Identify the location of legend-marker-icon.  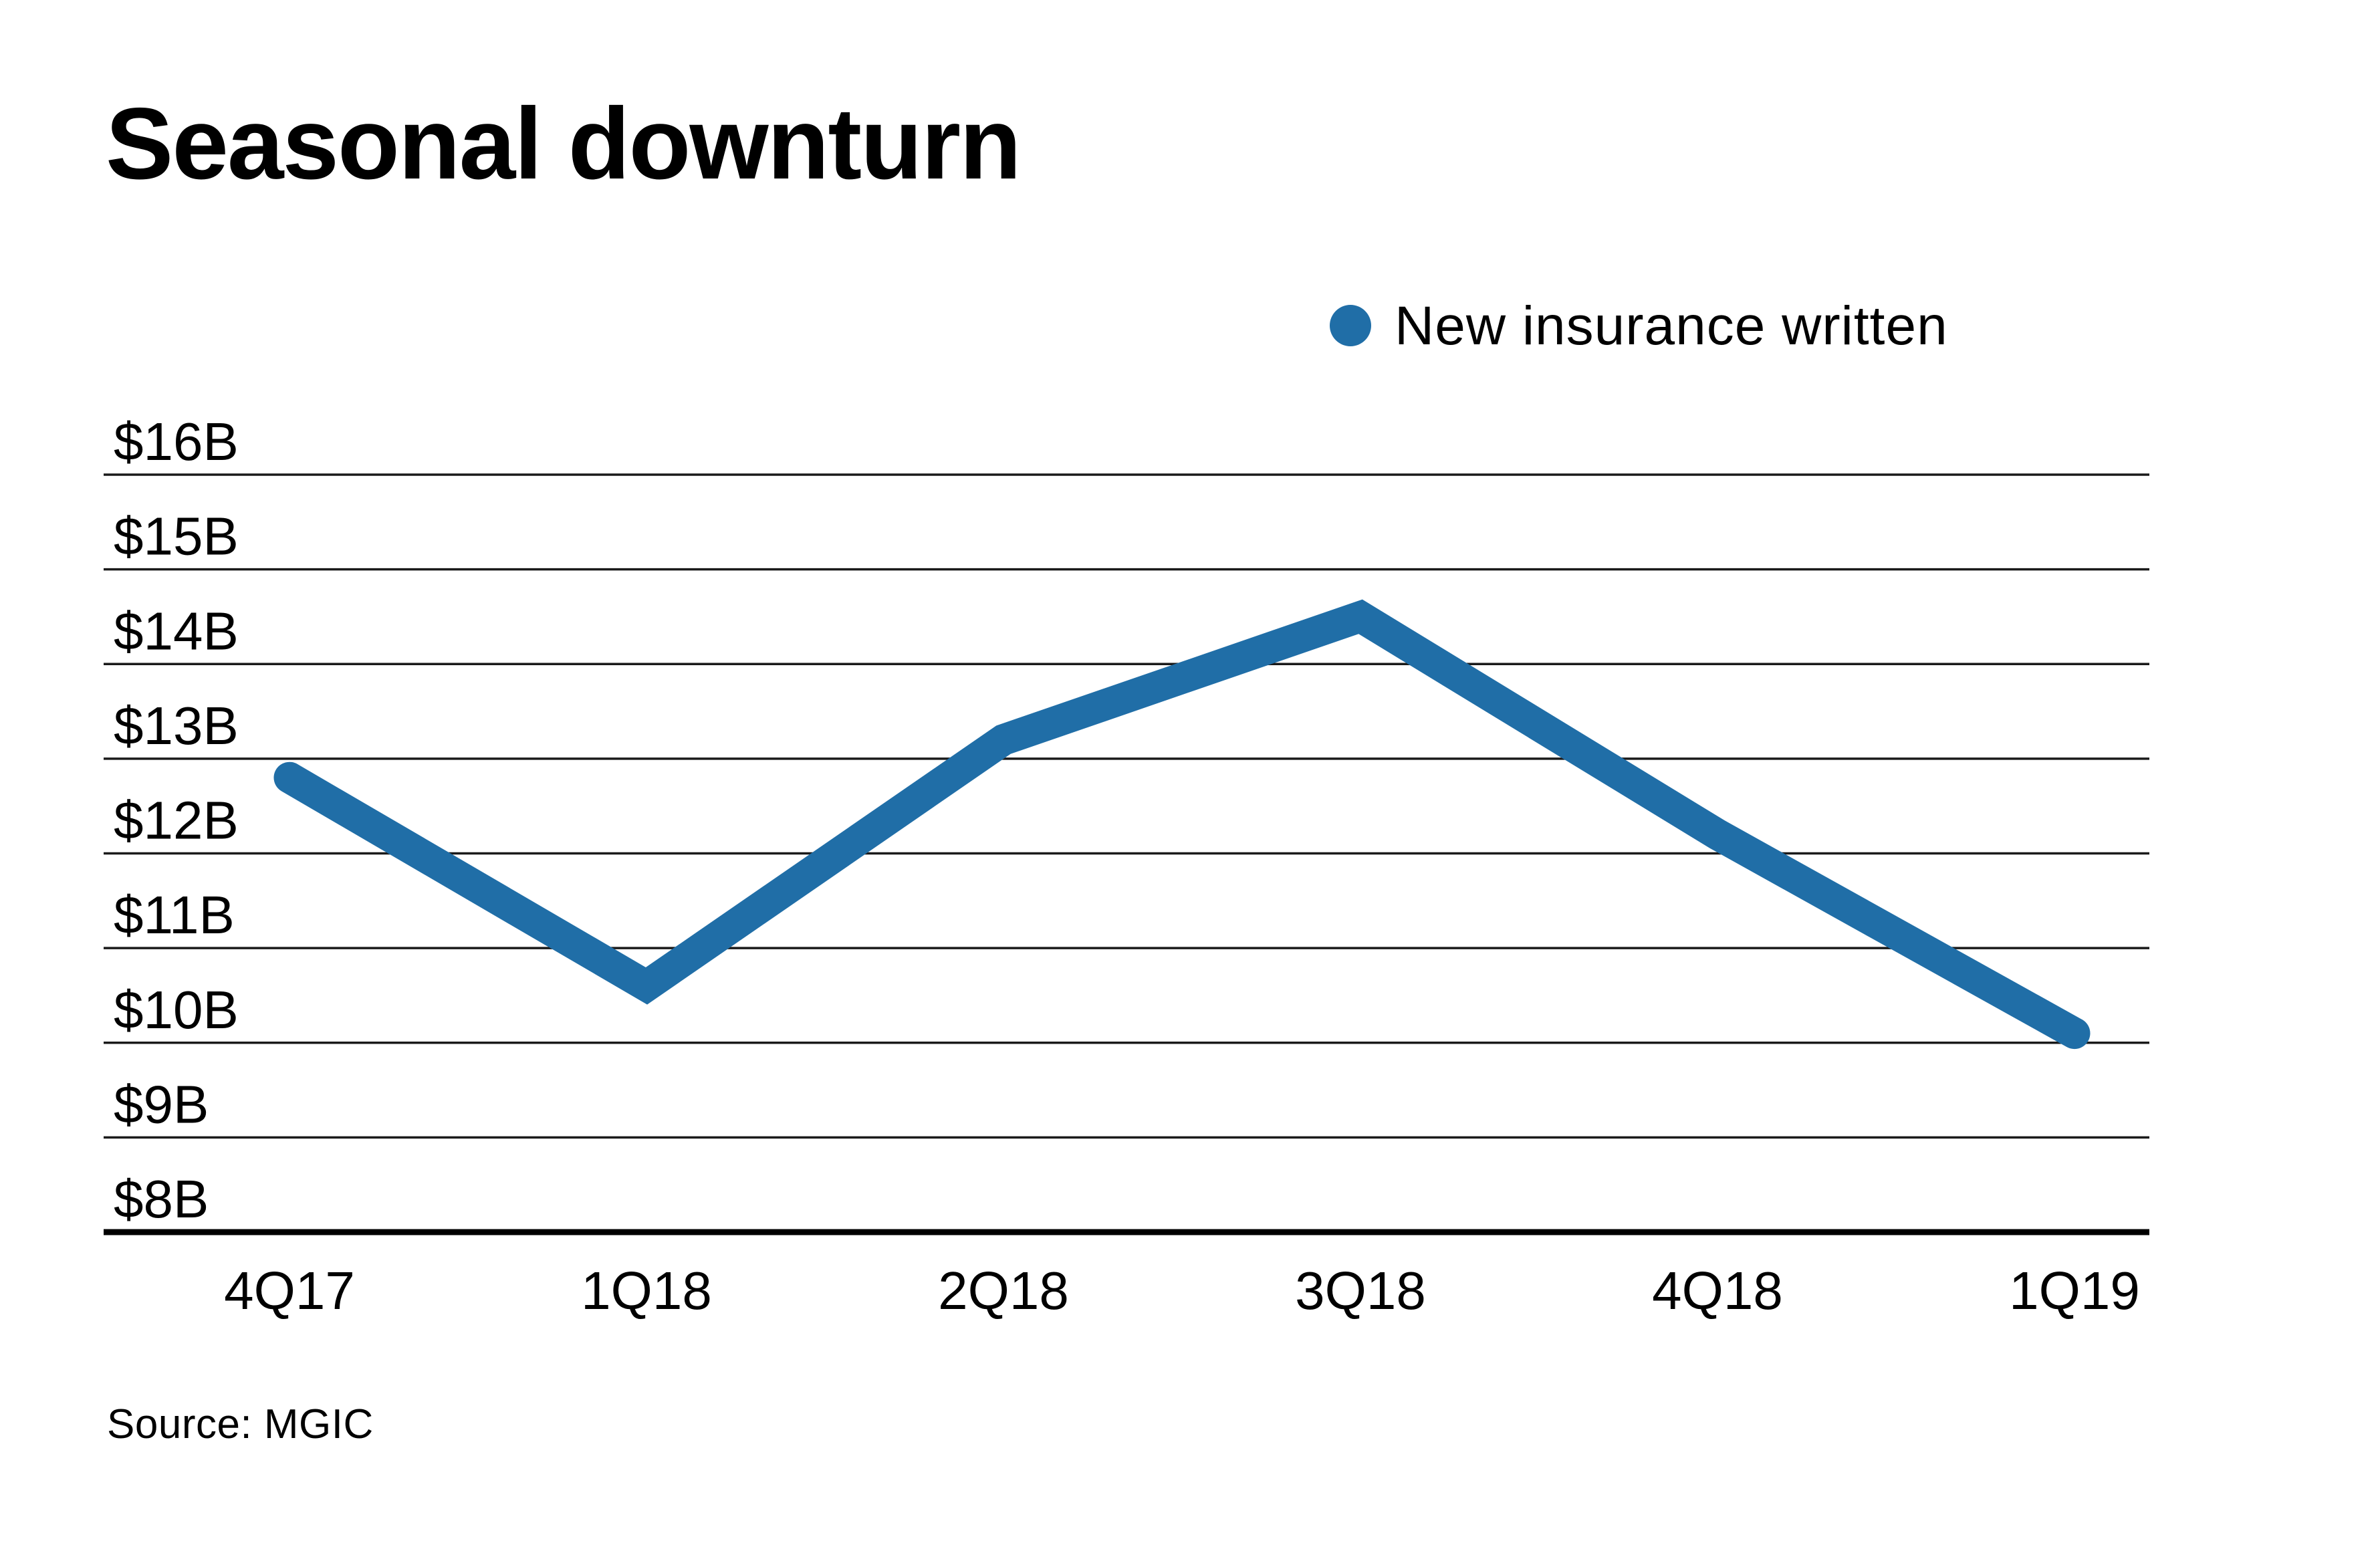
(1350, 325).